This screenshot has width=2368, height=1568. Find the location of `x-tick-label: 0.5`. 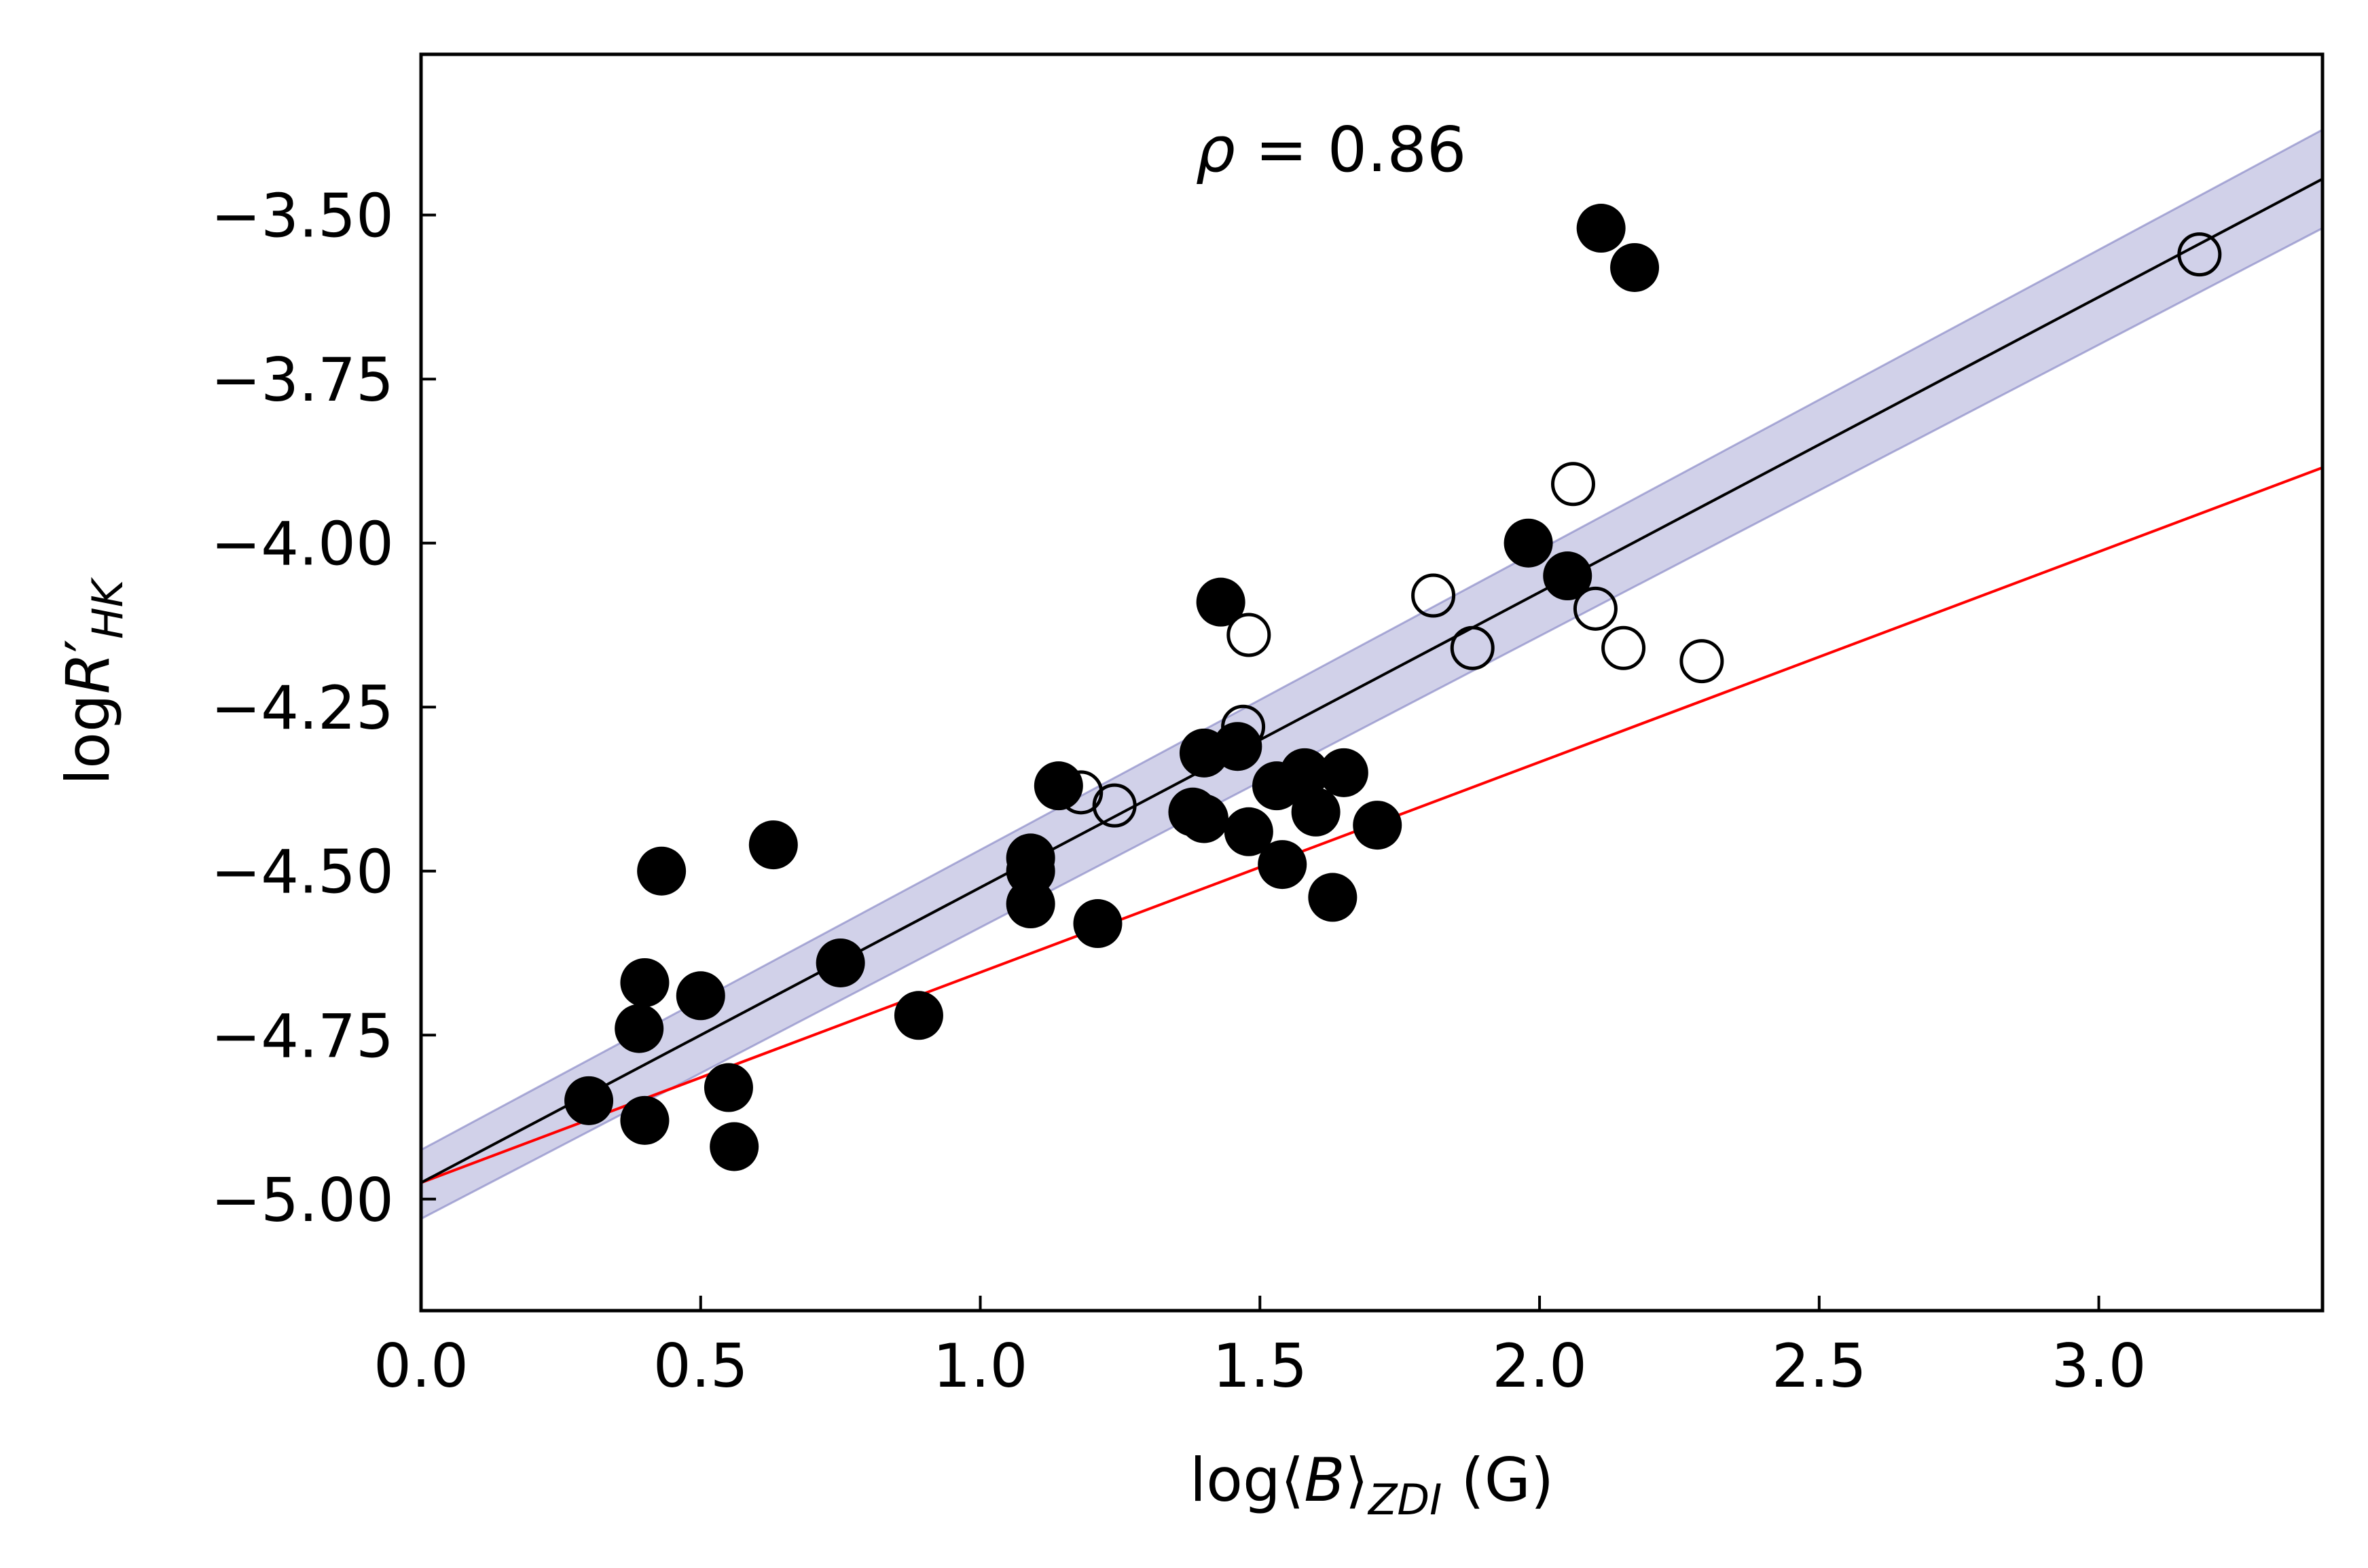

x-tick-label: 0.5 is located at coordinates (701, 1366).